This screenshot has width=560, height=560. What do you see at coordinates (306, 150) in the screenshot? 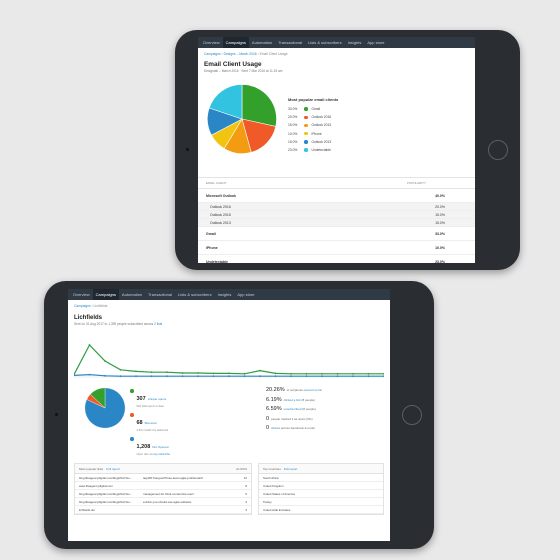
I see `legend-swatch` at bounding box center [306, 150].